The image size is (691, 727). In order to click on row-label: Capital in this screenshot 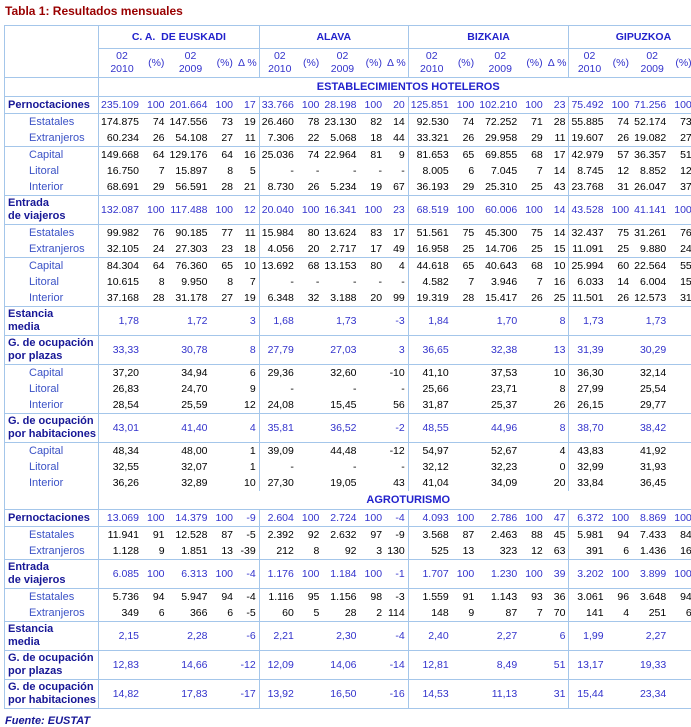, I will do `click(52, 451)`.